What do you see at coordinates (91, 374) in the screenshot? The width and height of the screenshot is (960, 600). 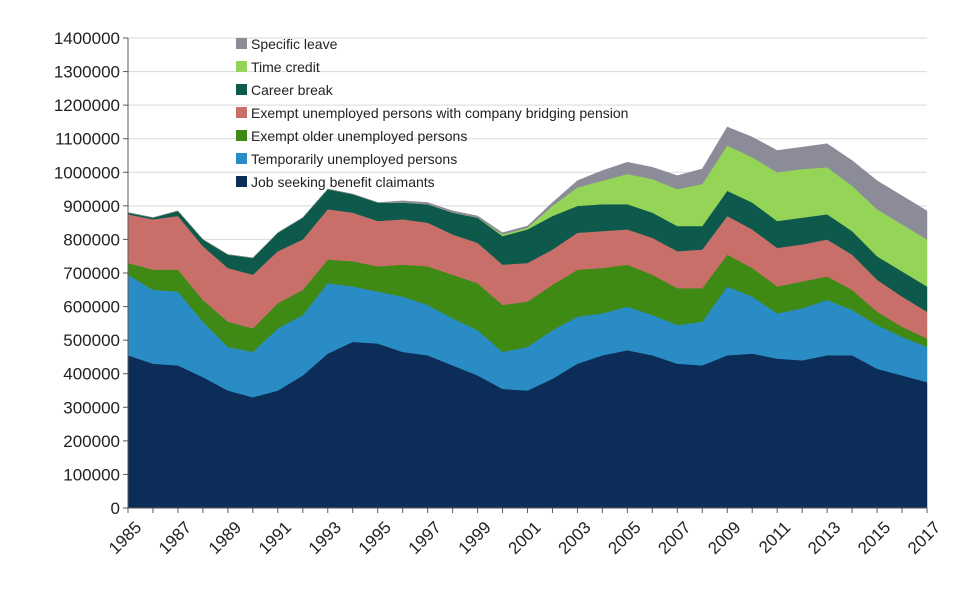 I see `y-tick-label: 400000` at bounding box center [91, 374].